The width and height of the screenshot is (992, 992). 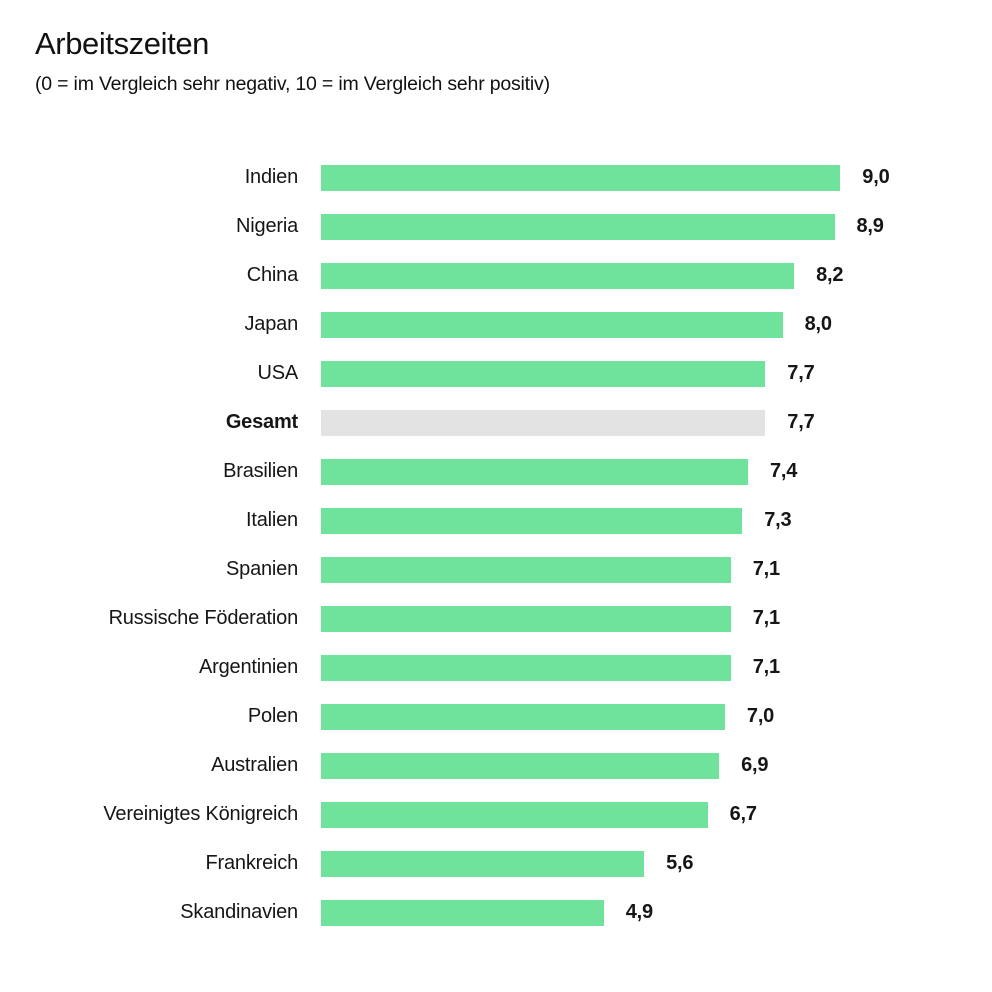 What do you see at coordinates (254, 765) in the screenshot?
I see `category-label: Australien` at bounding box center [254, 765].